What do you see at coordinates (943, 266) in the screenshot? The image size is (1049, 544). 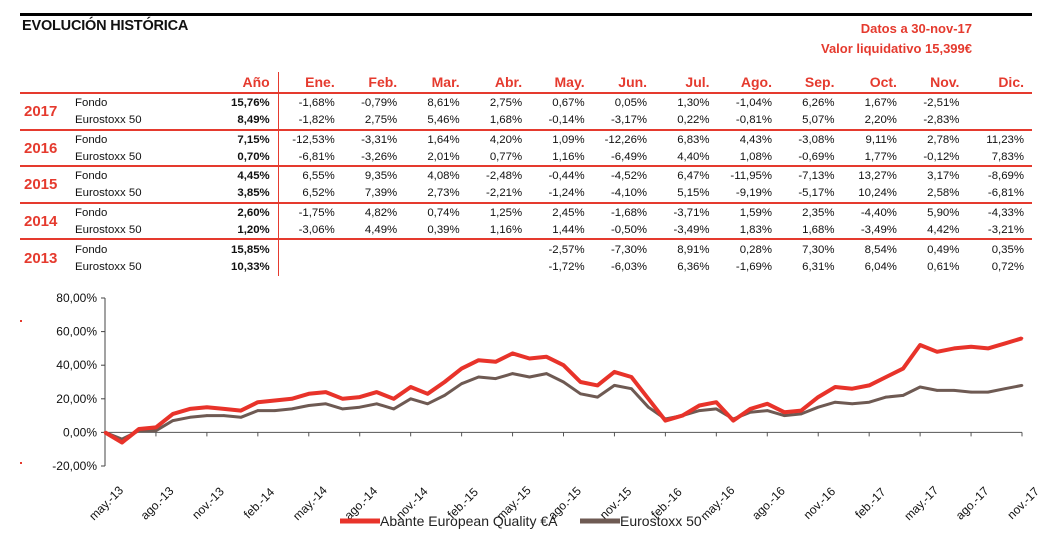 I see `monthly-return-cell: 0,61%` at bounding box center [943, 266].